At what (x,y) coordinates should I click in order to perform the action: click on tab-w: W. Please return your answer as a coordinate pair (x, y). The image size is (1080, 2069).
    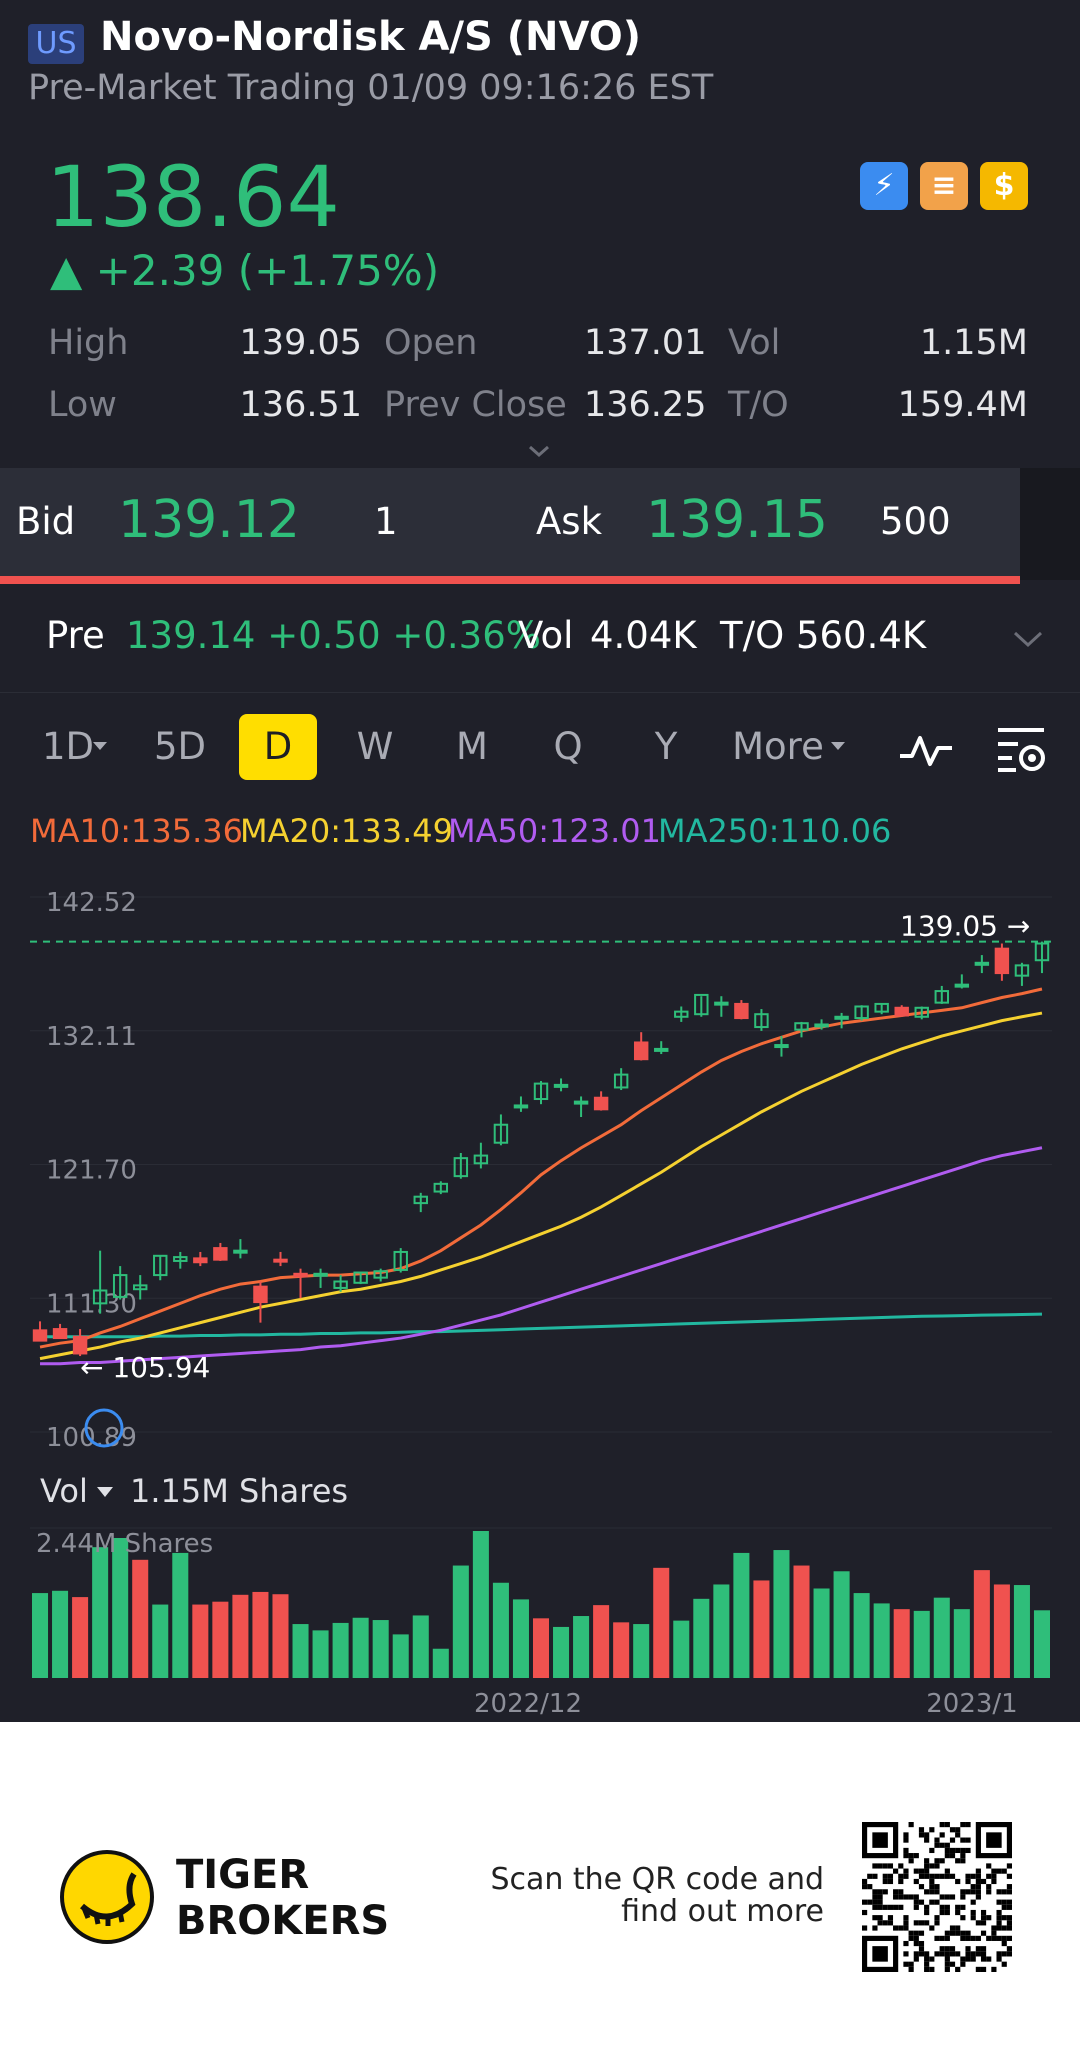
    Looking at the image, I should click on (375, 746).